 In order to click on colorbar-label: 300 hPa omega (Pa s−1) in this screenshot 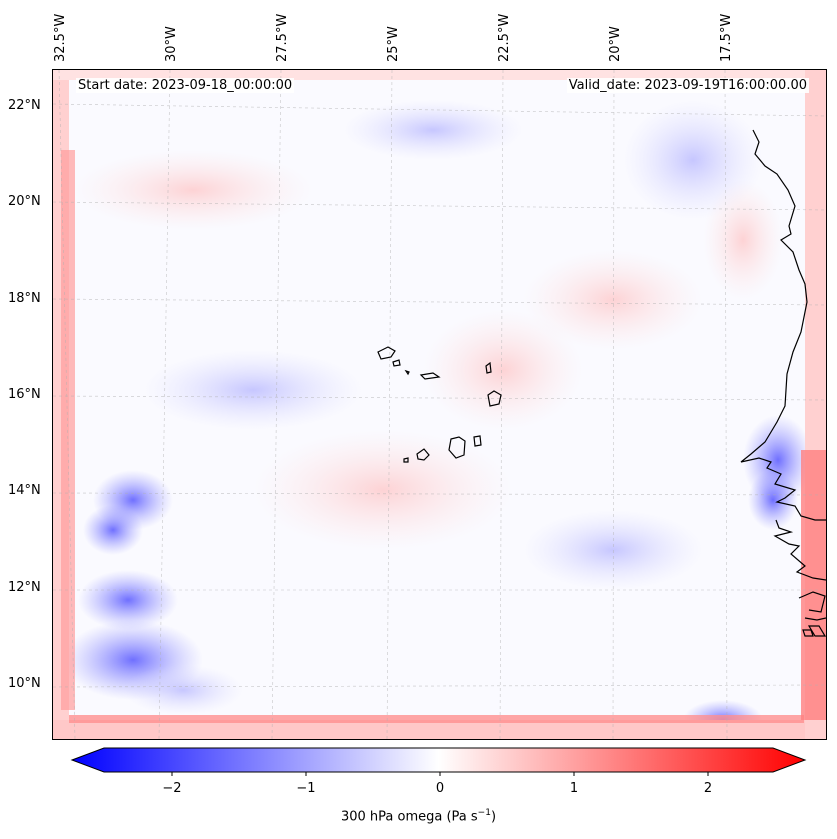, I will do `click(418, 816)`.